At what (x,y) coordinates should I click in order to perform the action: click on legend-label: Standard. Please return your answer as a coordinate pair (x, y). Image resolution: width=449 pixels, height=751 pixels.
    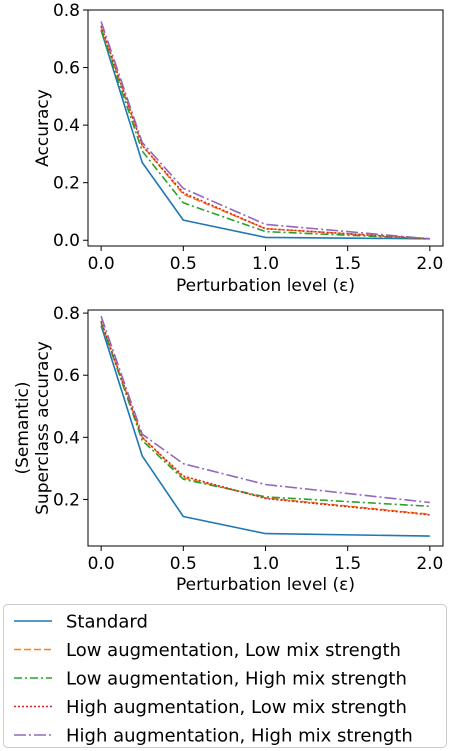
    Looking at the image, I should click on (107, 622).